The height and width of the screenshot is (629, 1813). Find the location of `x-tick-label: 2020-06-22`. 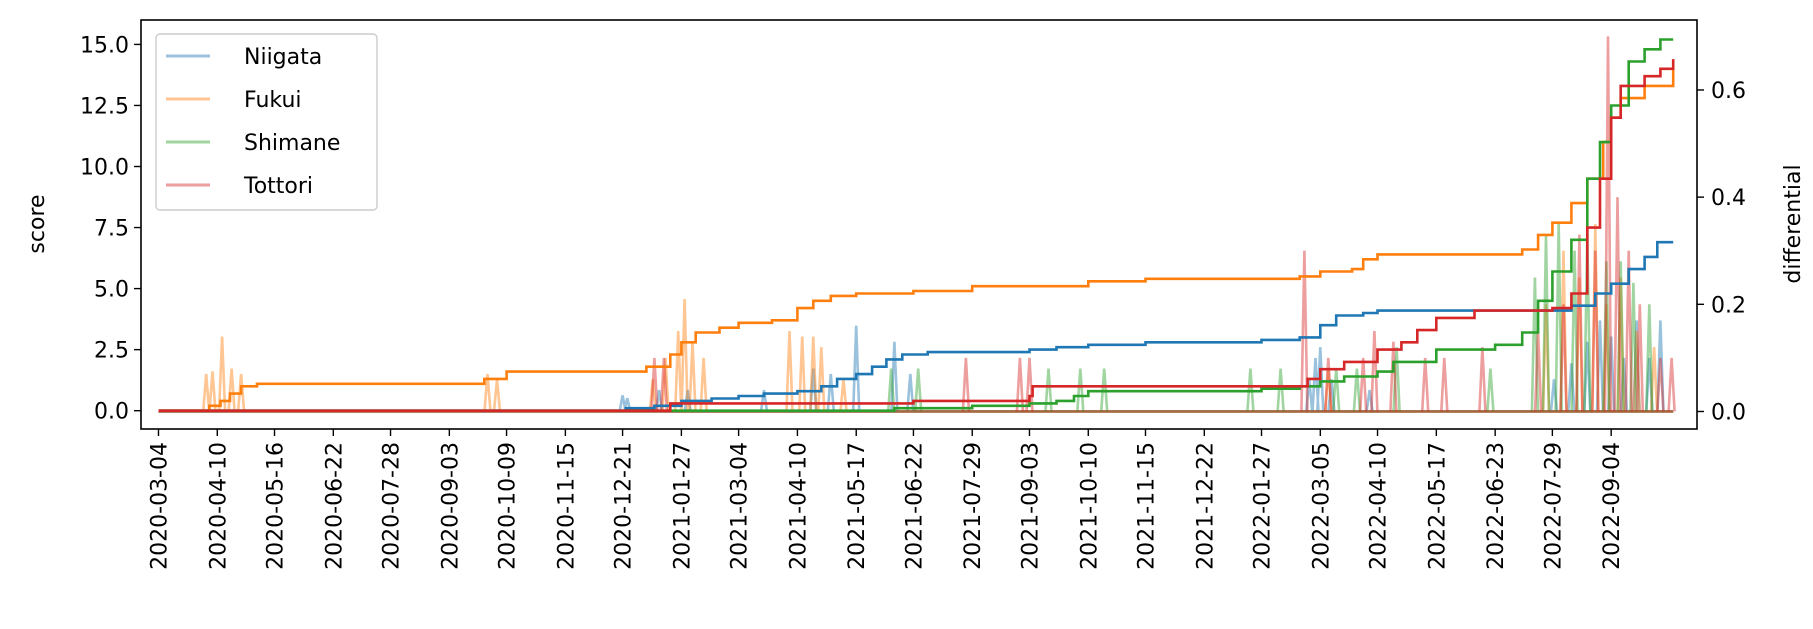

x-tick-label: 2020-06-22 is located at coordinates (334, 506).